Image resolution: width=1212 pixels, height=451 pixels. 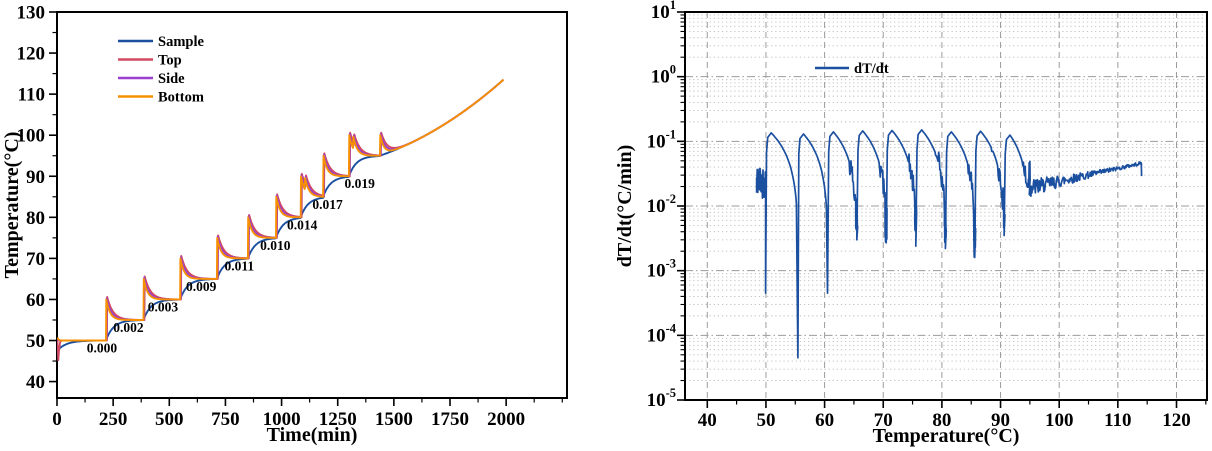 I want to click on y-tick-label: 50, so click(x=35, y=341).